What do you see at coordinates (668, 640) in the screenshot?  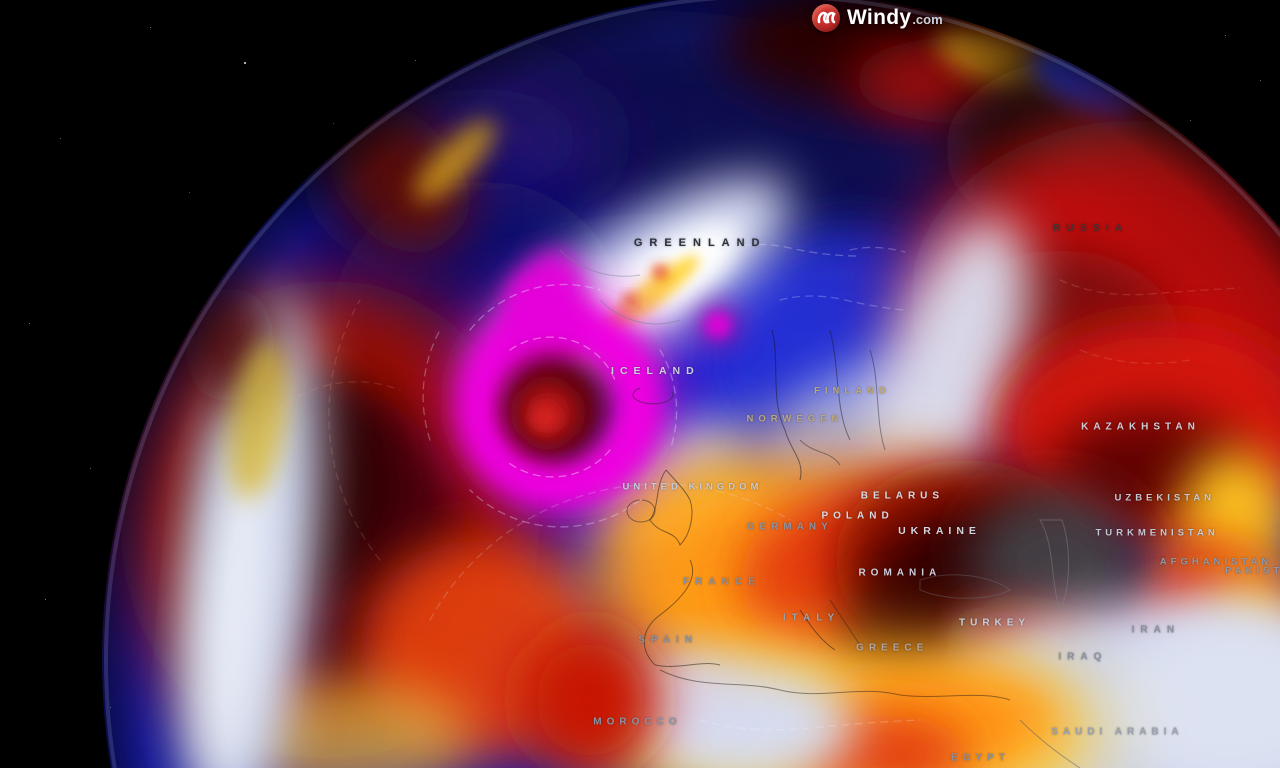 I see `map-label-spain: SPAIN` at bounding box center [668, 640].